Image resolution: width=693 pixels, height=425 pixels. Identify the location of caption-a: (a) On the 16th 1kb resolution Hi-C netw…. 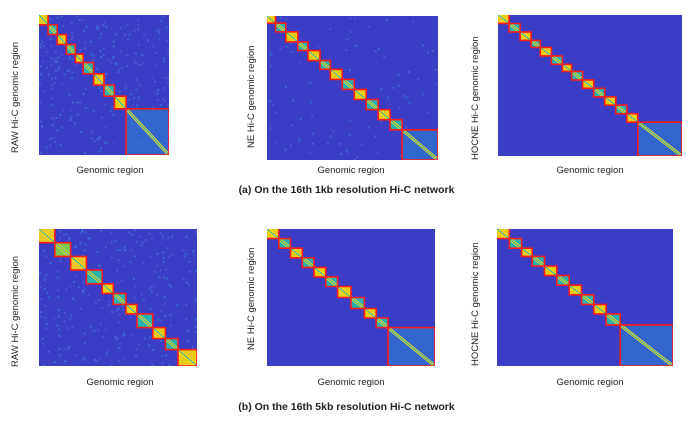
(346, 190).